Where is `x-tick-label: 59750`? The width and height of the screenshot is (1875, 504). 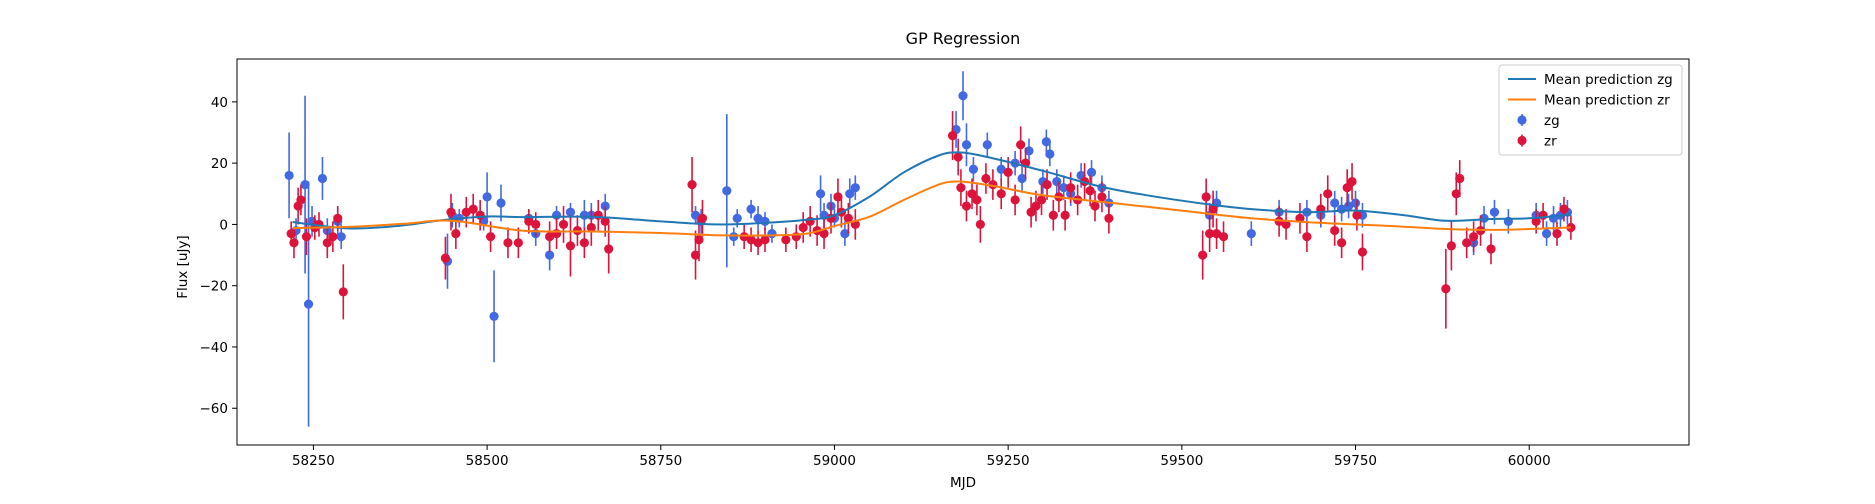 x-tick-label: 59750 is located at coordinates (1355, 461).